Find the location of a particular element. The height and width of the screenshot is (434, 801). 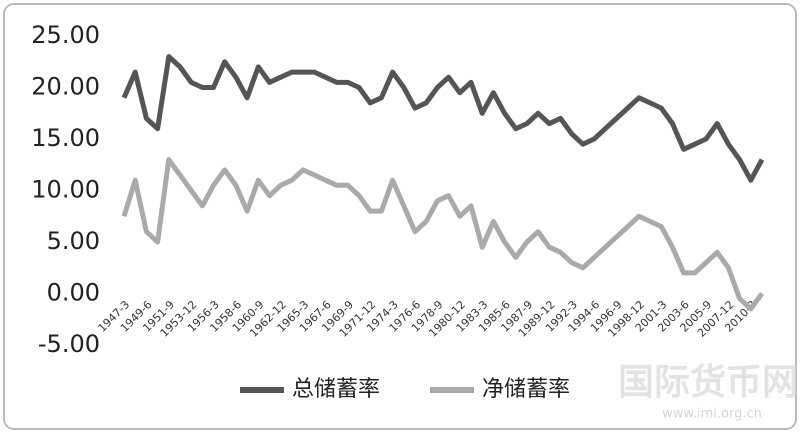

legend-label: 总储蓄率 is located at coordinates (336, 389).